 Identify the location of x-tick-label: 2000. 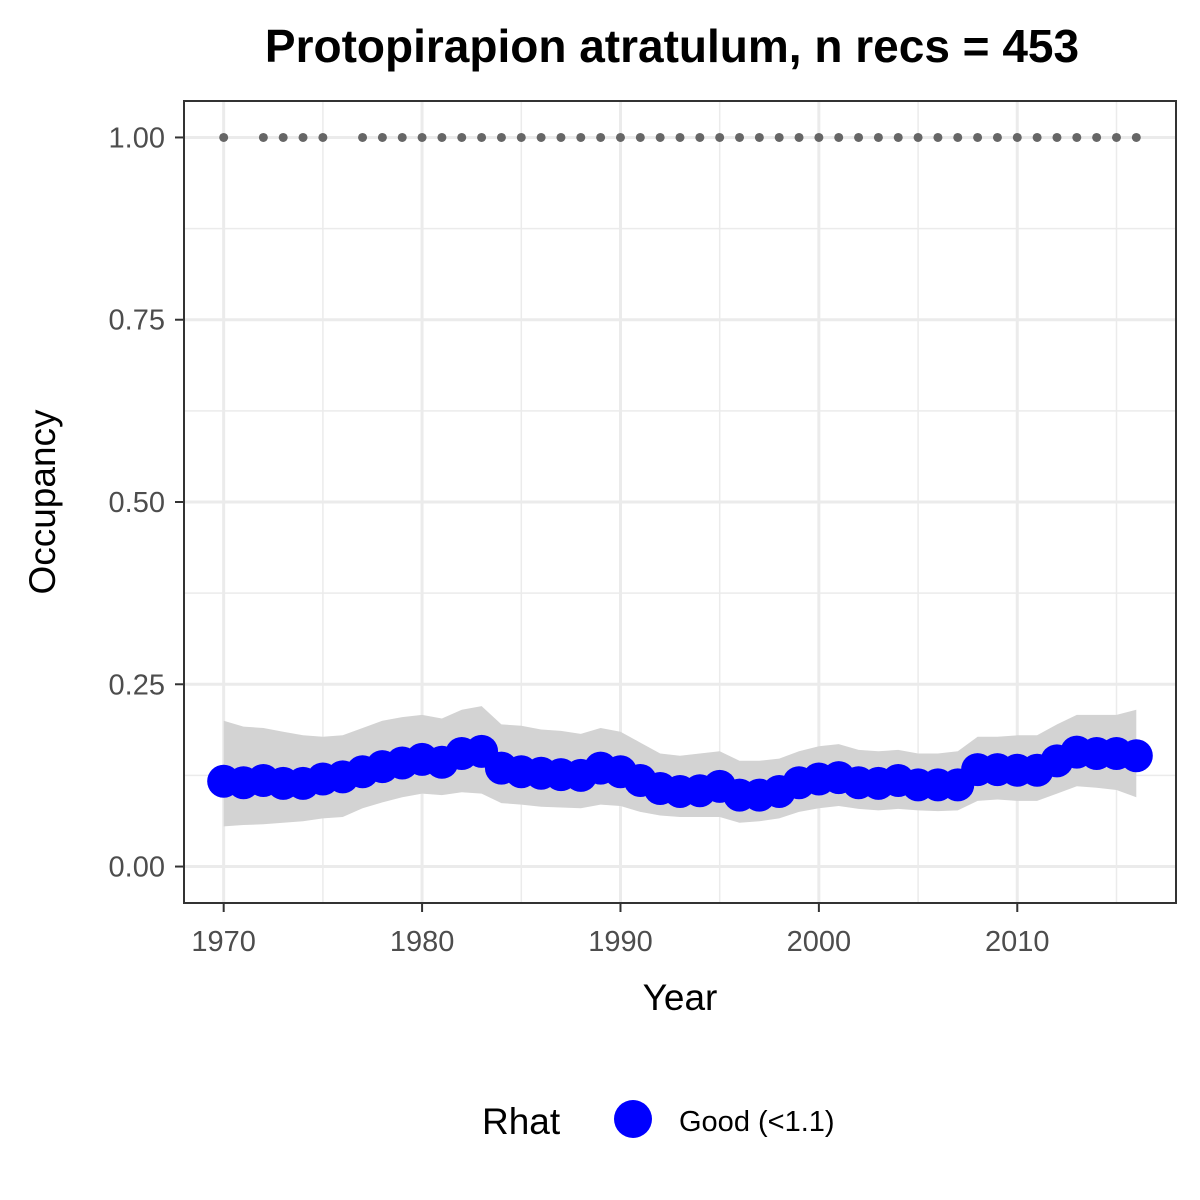
(819, 942).